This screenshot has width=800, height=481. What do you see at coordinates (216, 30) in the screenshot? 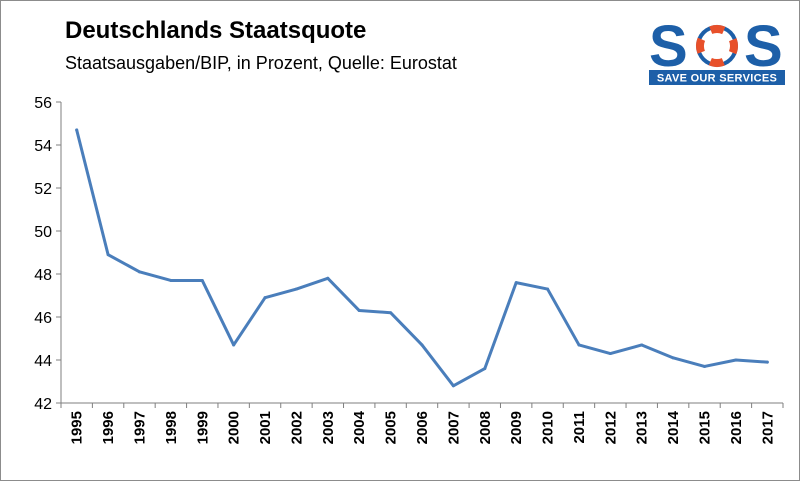
I see `chart-title: Deutschlands Staatsquote` at bounding box center [216, 30].